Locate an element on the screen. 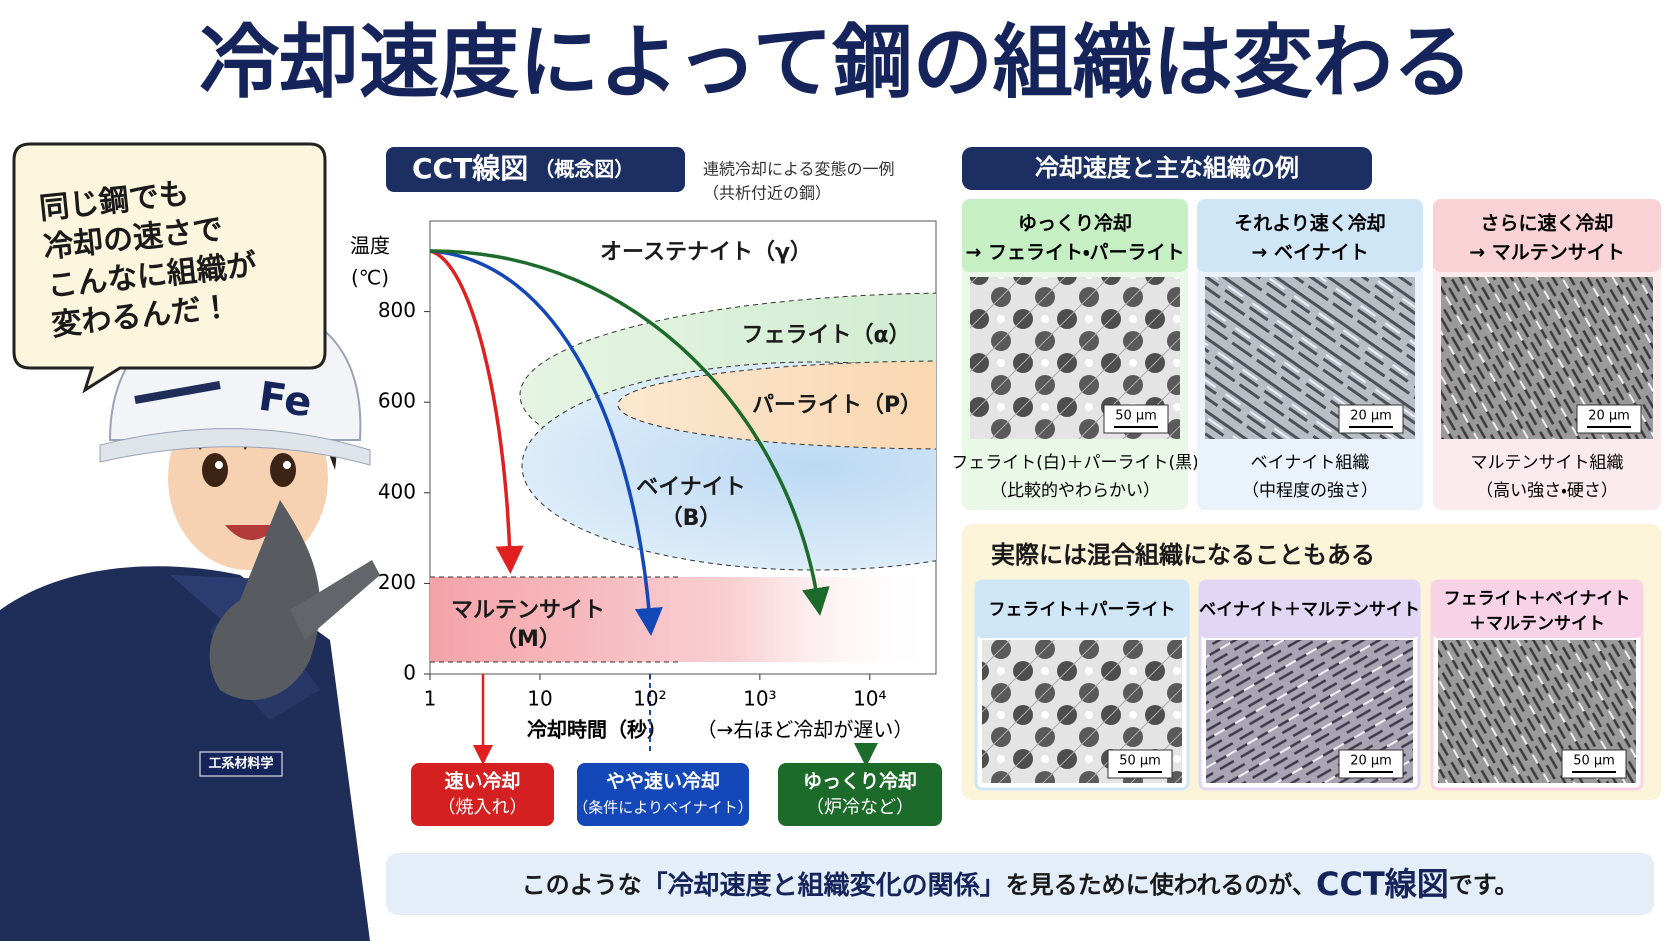 Image resolution: width=1672 pixels, height=941 pixels. cooling-title: ゆっくり冷却 is located at coordinates (860, 781).